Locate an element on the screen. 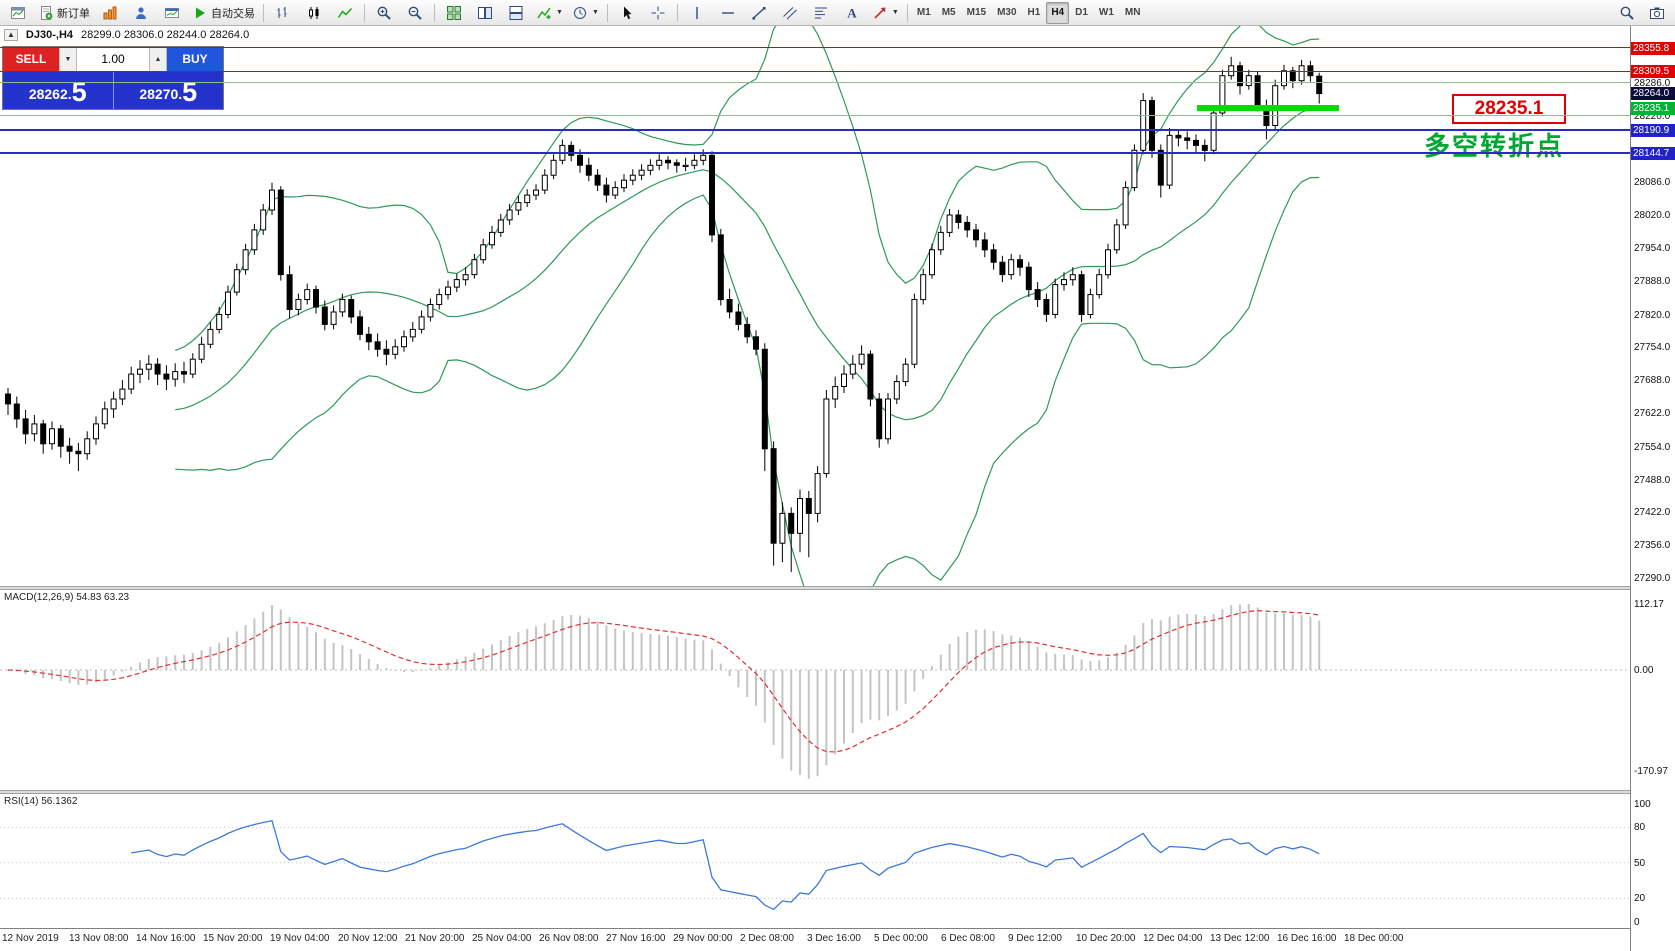 The image size is (1675, 951). rsi-axis-tick: 80 is located at coordinates (1640, 828).